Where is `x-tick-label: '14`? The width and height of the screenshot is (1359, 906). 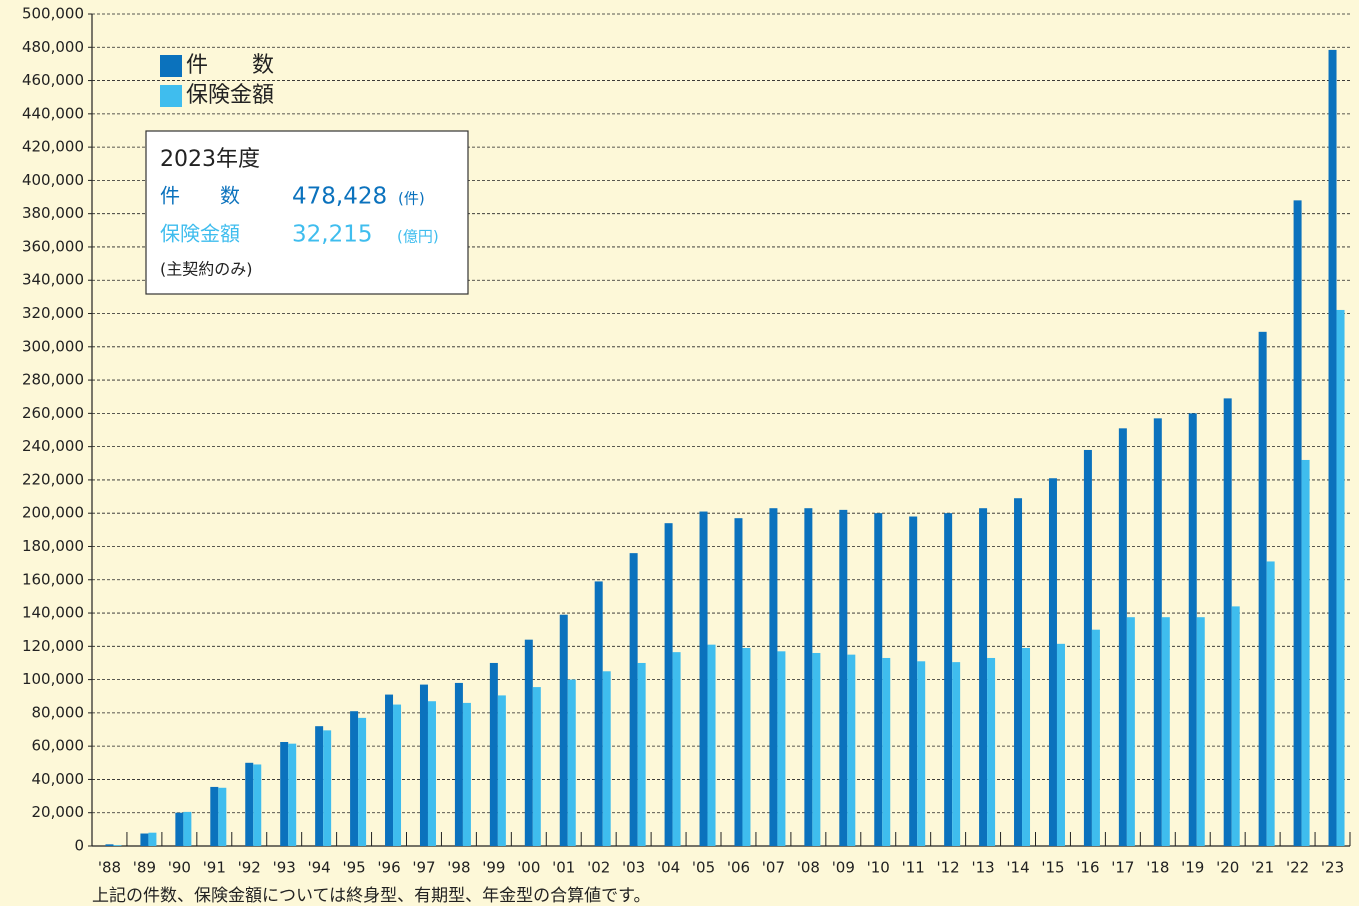
x-tick-label: '14 is located at coordinates (1017, 868).